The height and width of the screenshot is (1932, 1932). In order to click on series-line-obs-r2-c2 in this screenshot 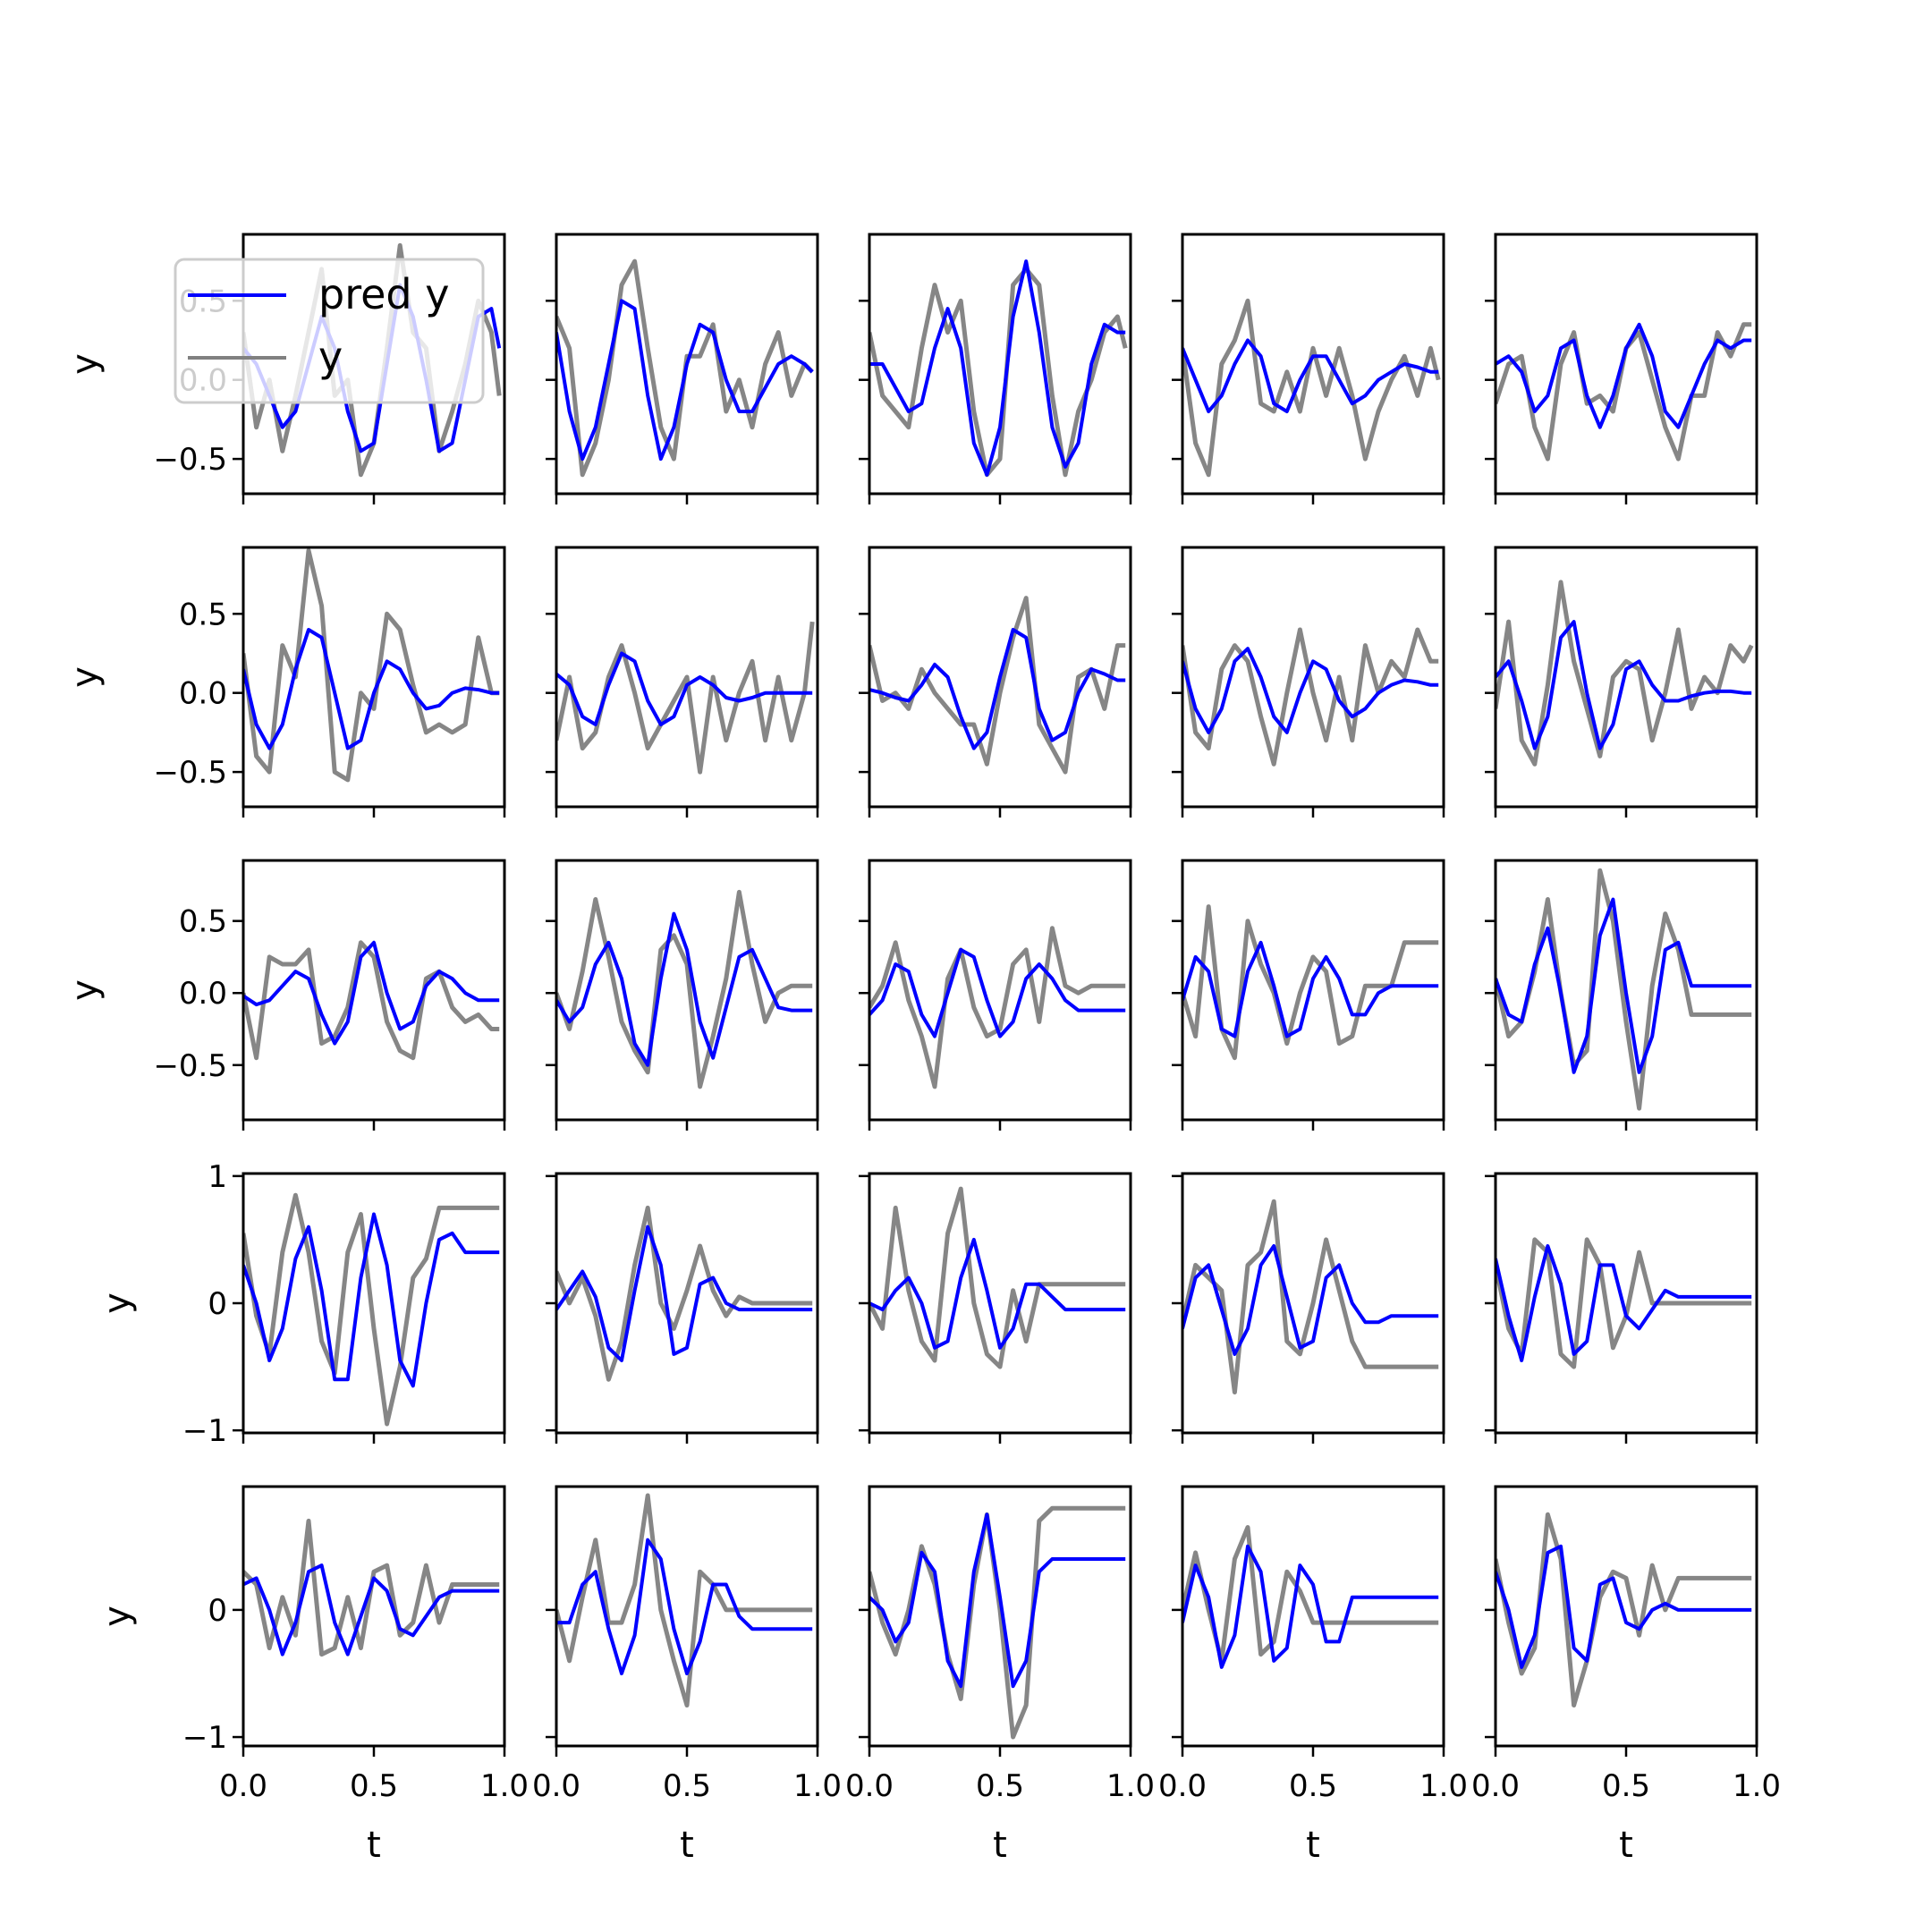, I will do `click(997, 1007)`.